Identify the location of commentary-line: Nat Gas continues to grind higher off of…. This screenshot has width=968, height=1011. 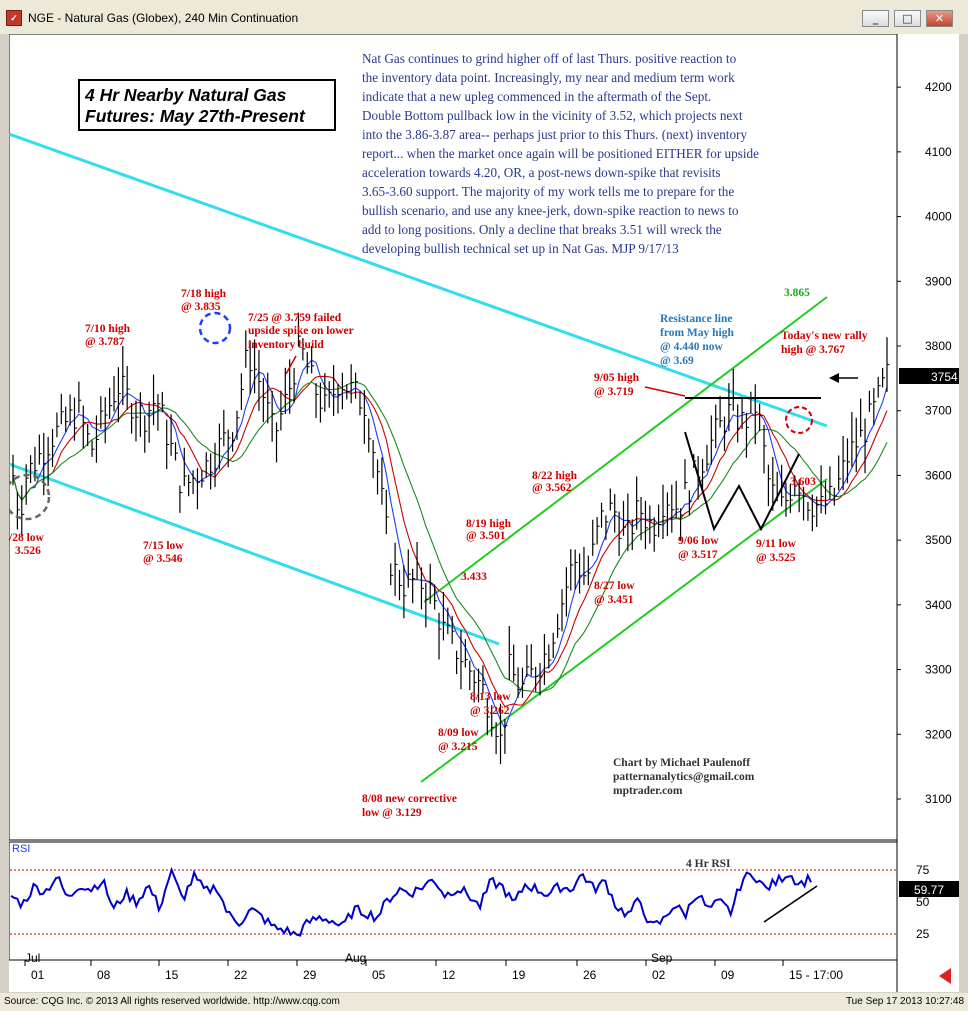
(549, 58).